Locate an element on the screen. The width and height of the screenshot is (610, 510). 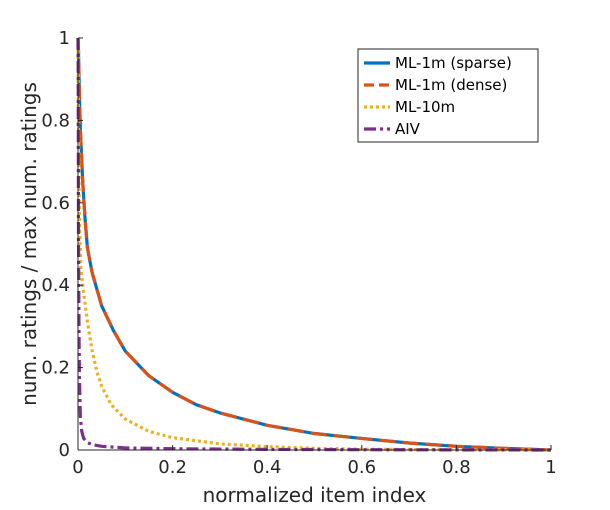
y-tick-label: 0.2 is located at coordinates (55, 368).